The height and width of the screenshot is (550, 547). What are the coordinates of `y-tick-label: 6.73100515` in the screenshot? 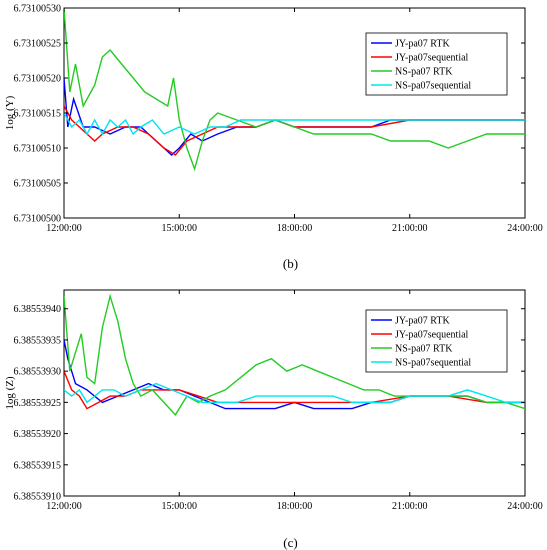 It's located at (38, 114).